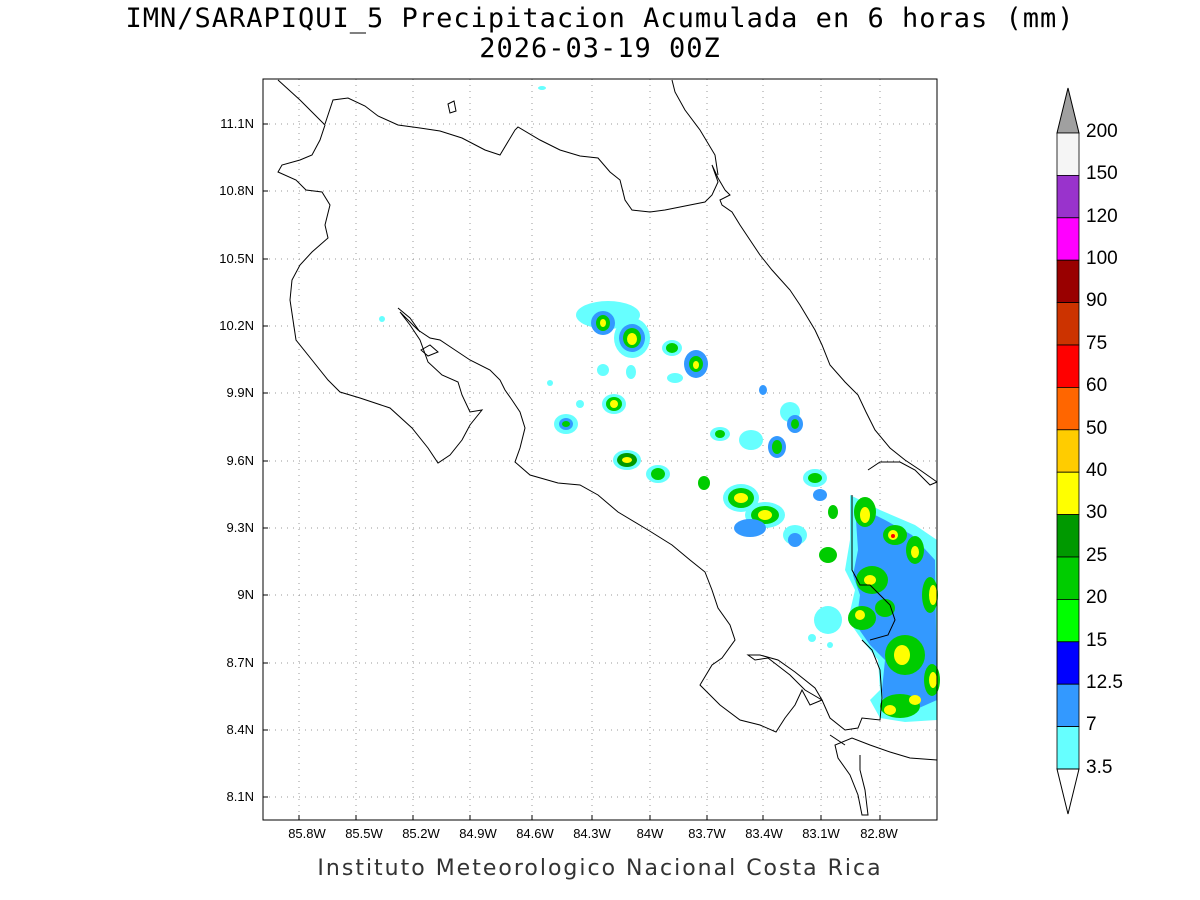  What do you see at coordinates (1102, 173) in the screenshot?
I see `colorbar-label: 150` at bounding box center [1102, 173].